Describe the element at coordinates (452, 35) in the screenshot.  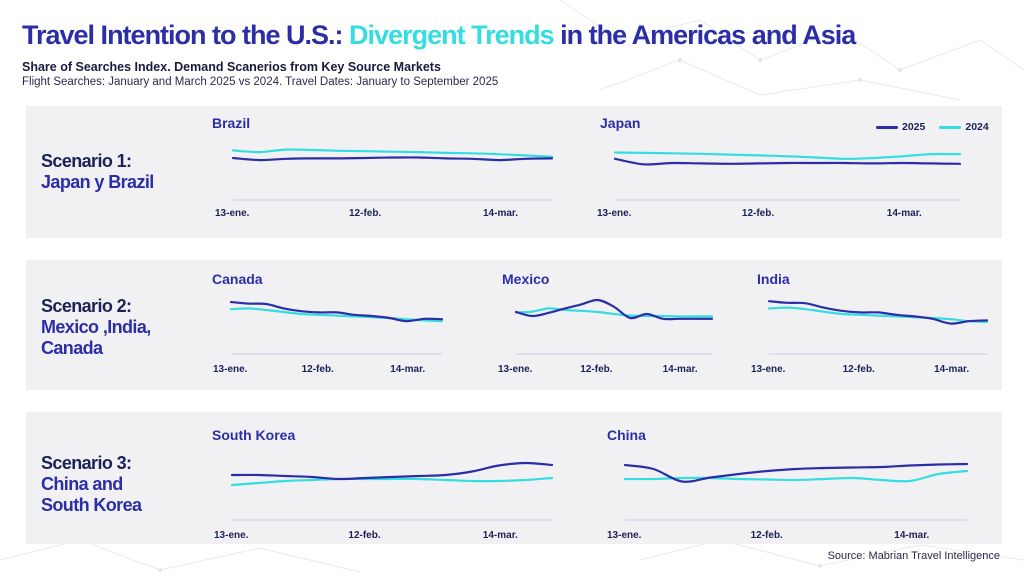
I see `title-highlight: Divergent Trends` at that location.